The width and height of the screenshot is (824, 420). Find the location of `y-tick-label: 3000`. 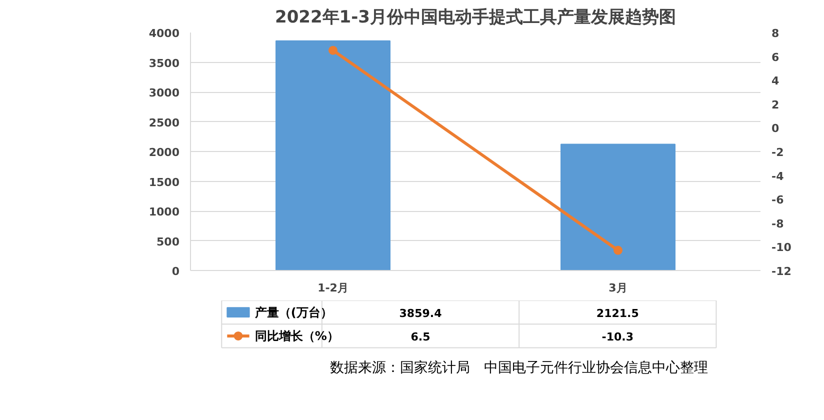

y-tick-label: 3000 is located at coordinates (164, 93).